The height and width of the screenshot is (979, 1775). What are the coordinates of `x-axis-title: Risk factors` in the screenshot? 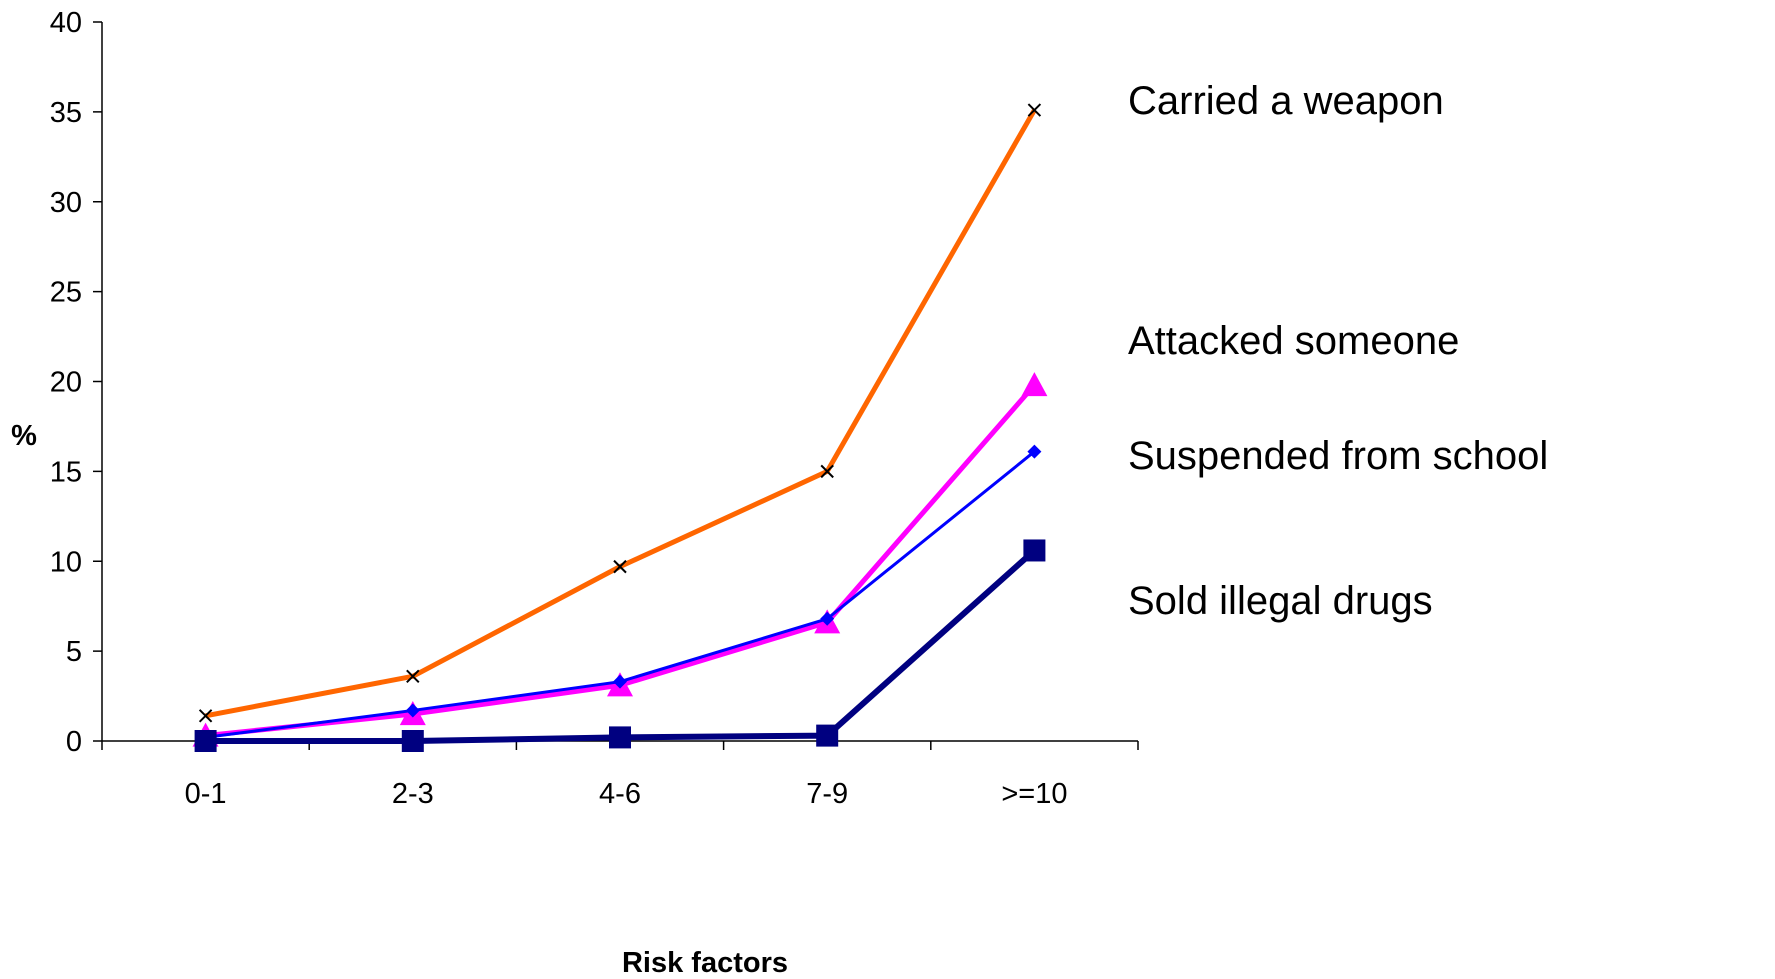 It's located at (705, 963).